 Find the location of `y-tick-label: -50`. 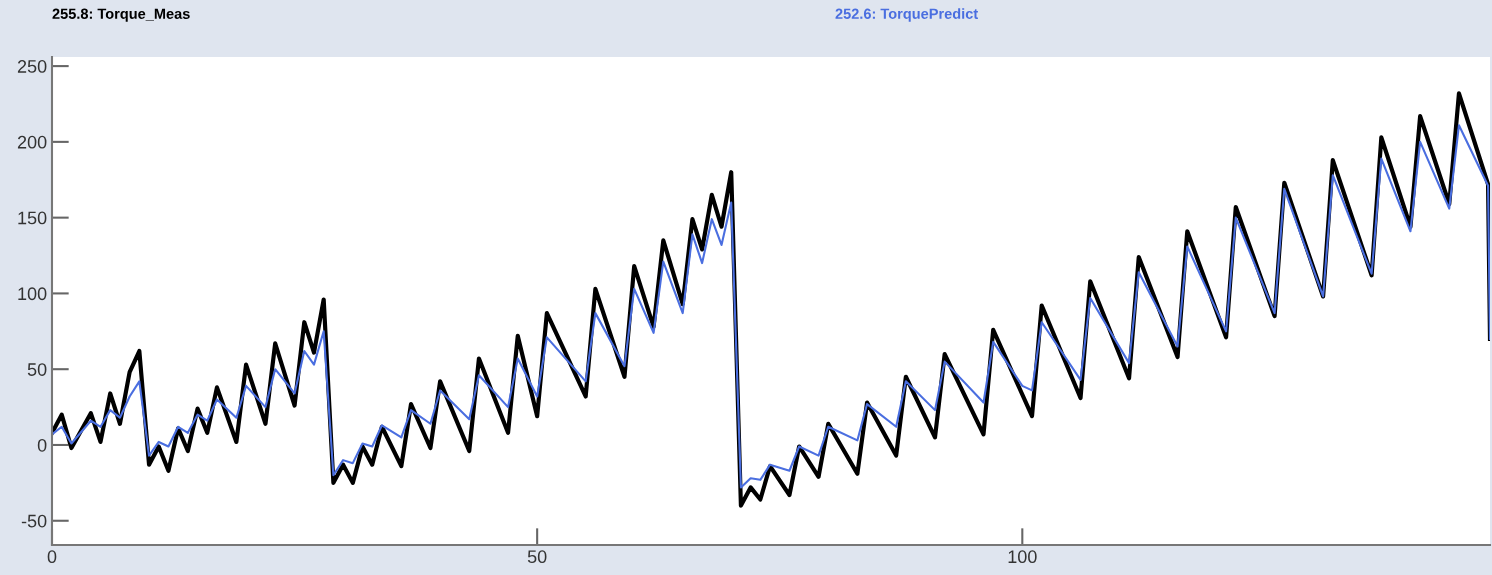

y-tick-label: -50 is located at coordinates (34, 521).